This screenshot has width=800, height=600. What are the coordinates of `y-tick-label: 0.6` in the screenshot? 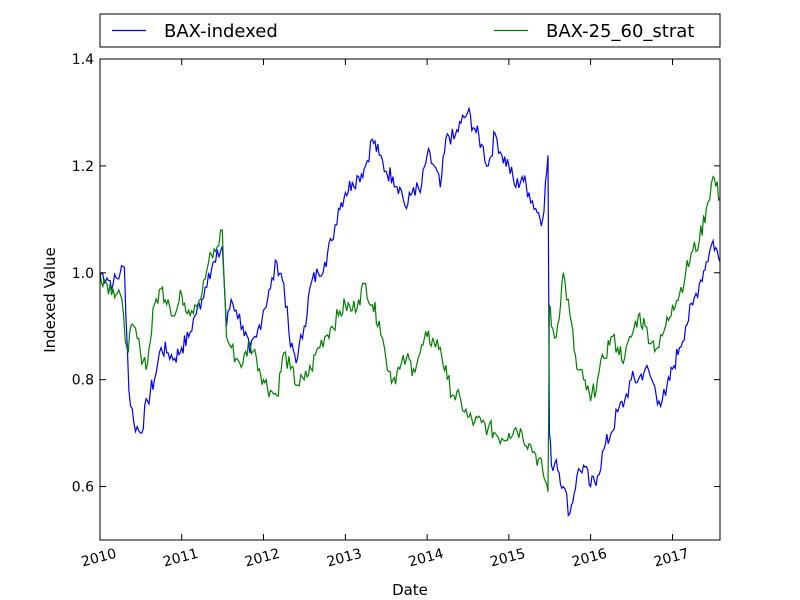 It's located at (83, 488).